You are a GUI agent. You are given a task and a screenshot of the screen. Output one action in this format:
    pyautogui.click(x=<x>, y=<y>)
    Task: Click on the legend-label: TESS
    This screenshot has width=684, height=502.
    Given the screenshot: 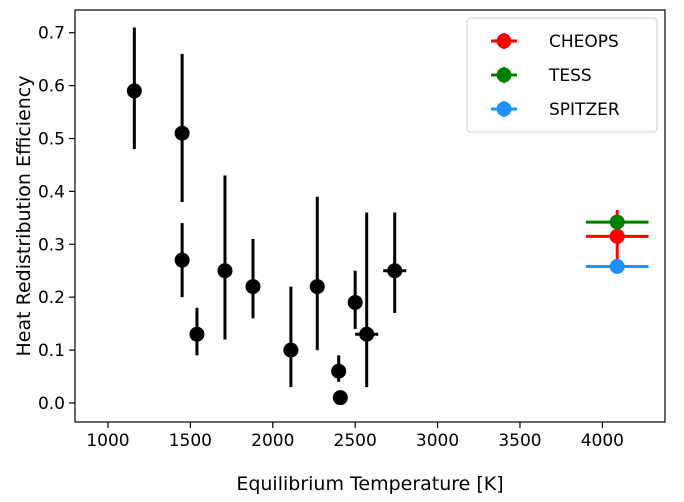 What is the action you would take?
    pyautogui.click(x=570, y=76)
    